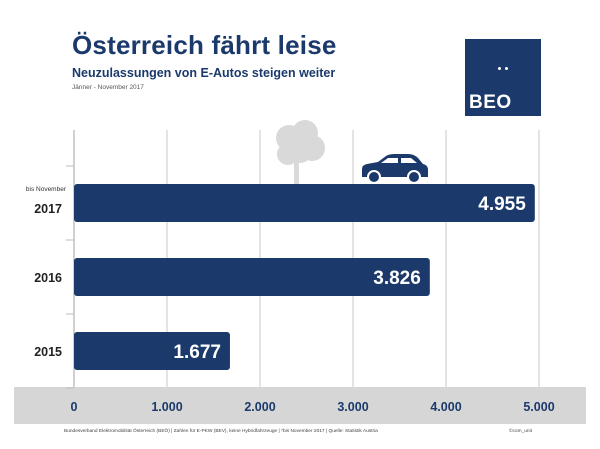 The width and height of the screenshot is (600, 449). Describe the element at coordinates (504, 69) in the screenshot. I see `logo-dots` at that location.